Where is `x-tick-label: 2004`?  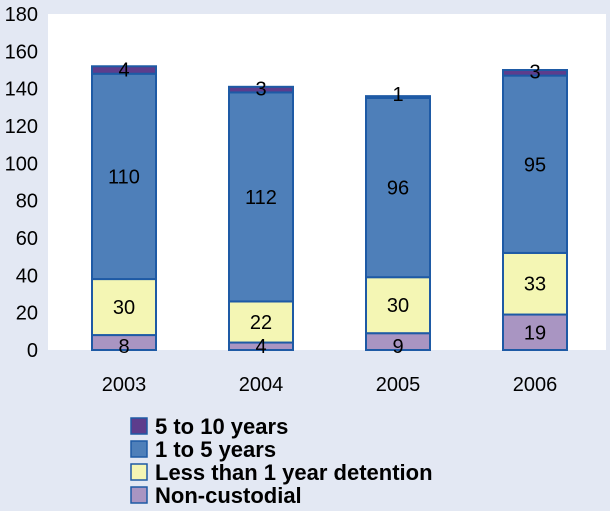 x-tick-label: 2004 is located at coordinates (261, 385).